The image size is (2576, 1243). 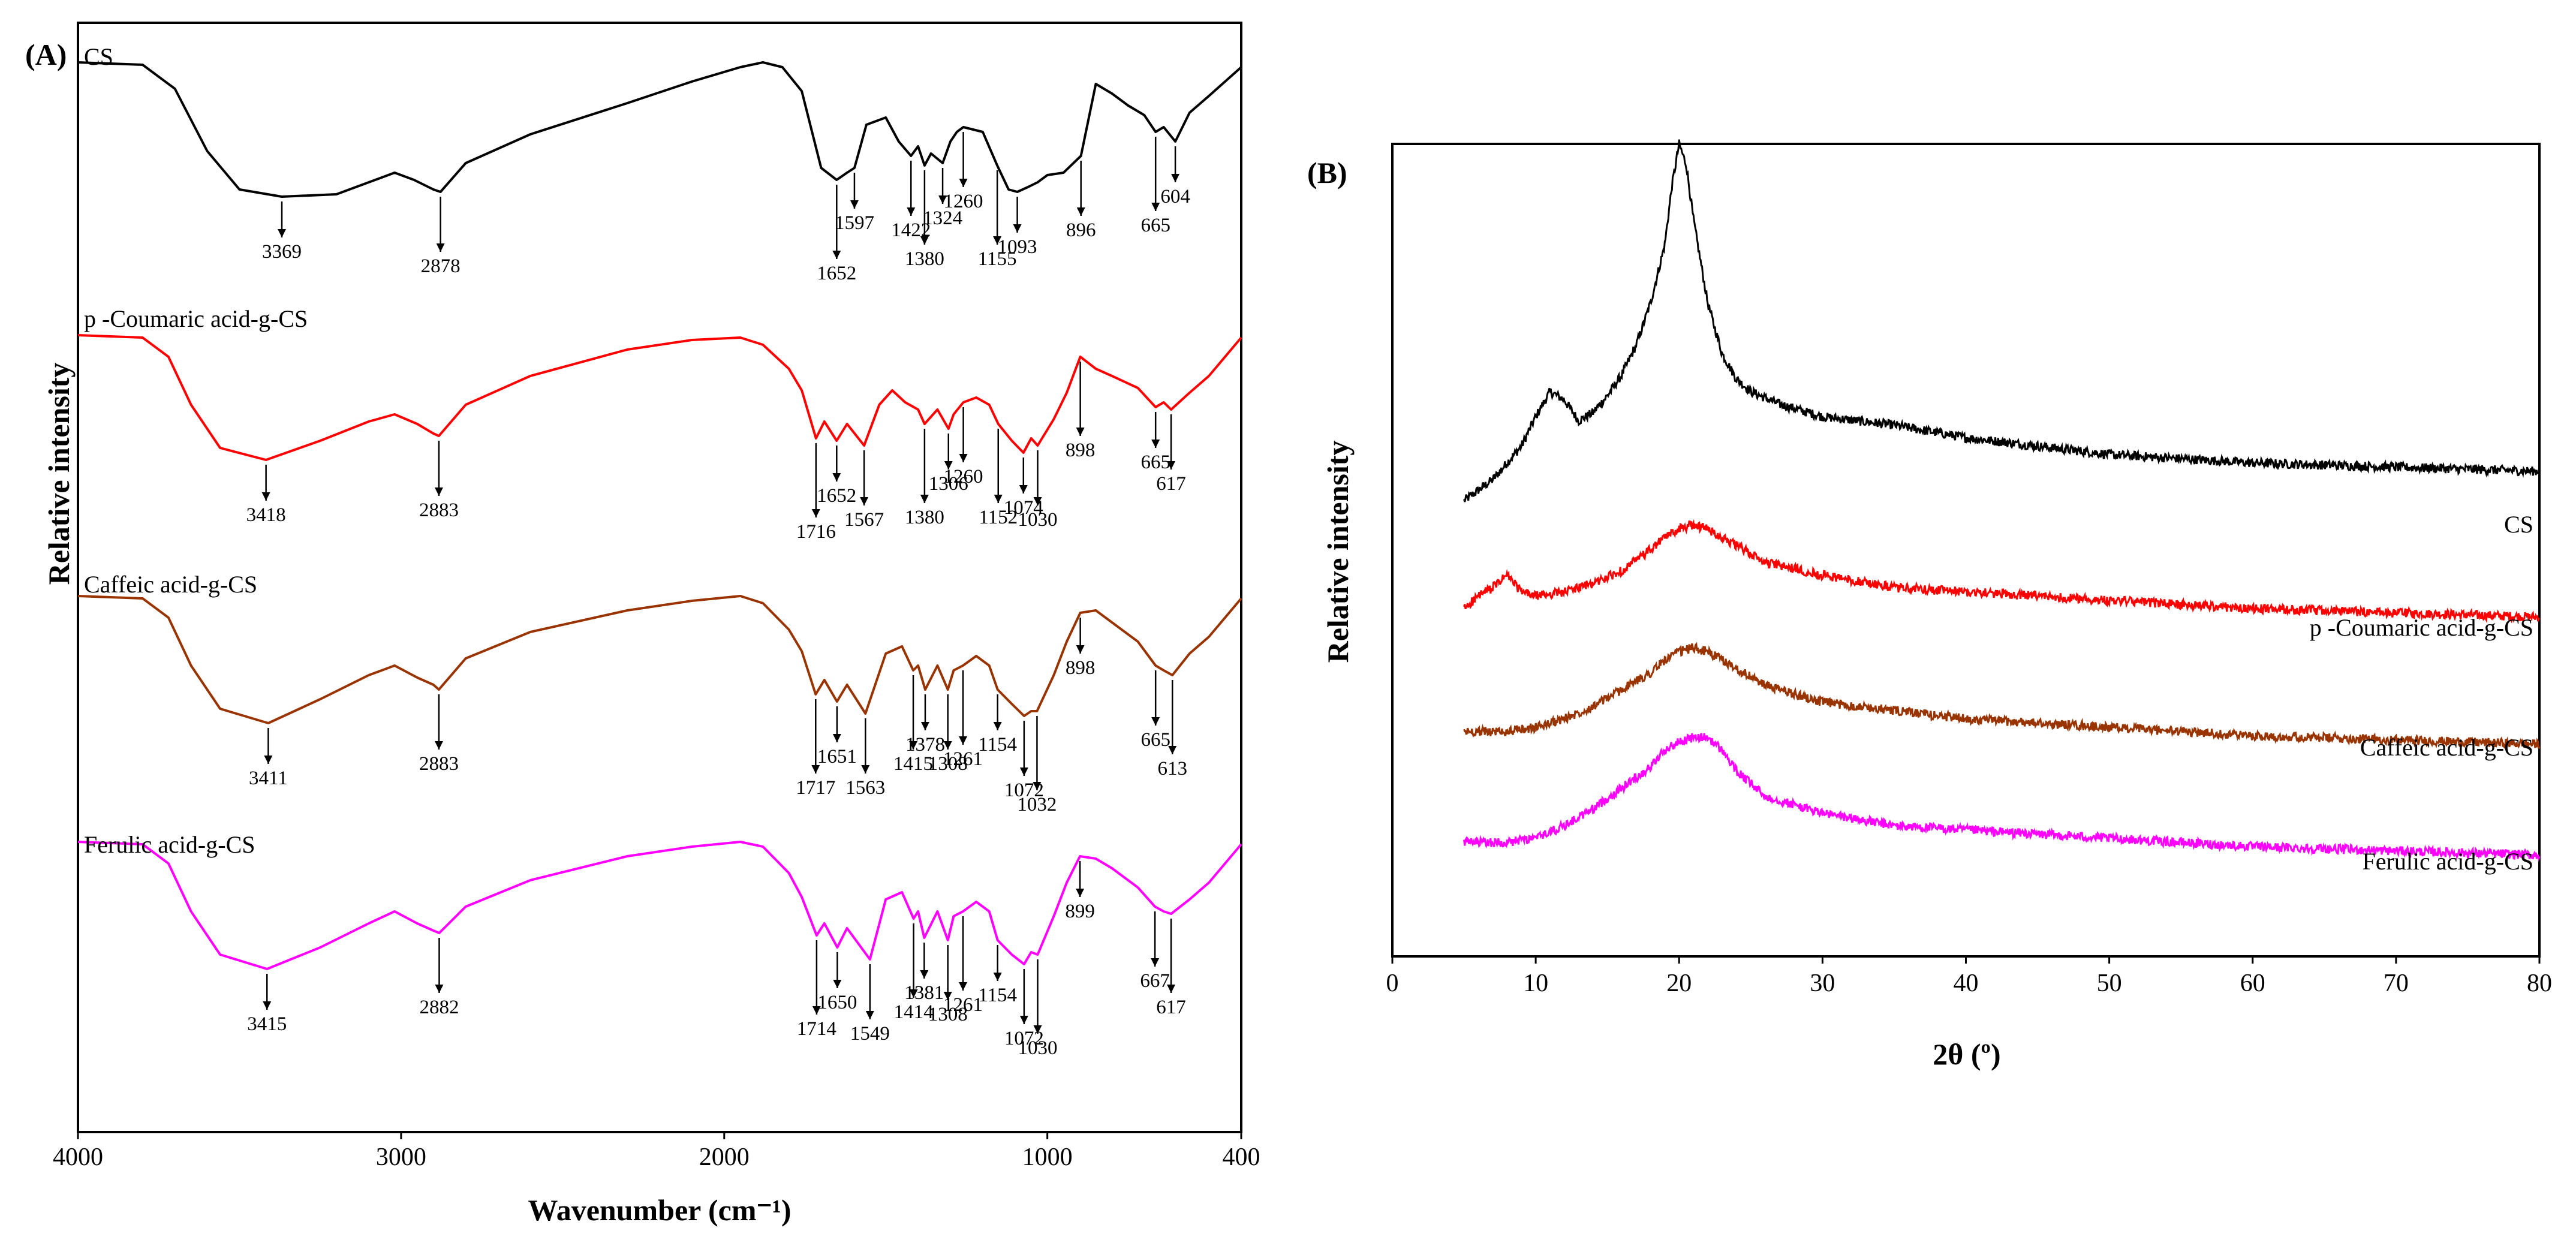 What do you see at coordinates (913, 764) in the screenshot?
I see `panel-a-peak-label: 1415` at bounding box center [913, 764].